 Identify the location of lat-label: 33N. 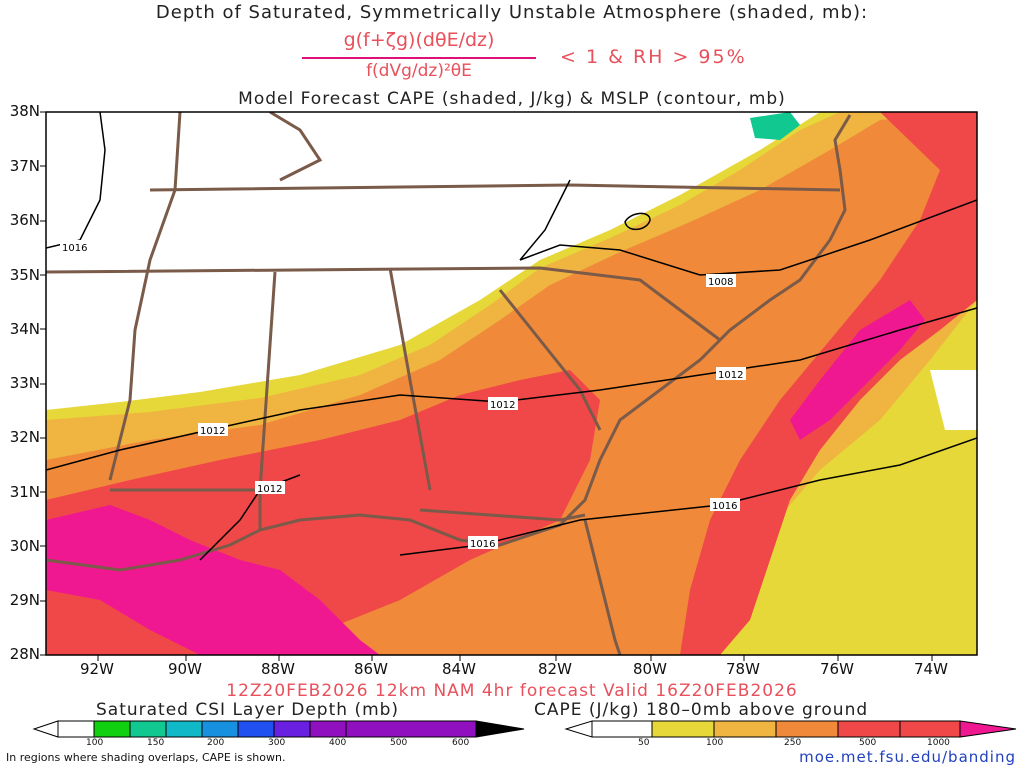
(24, 383).